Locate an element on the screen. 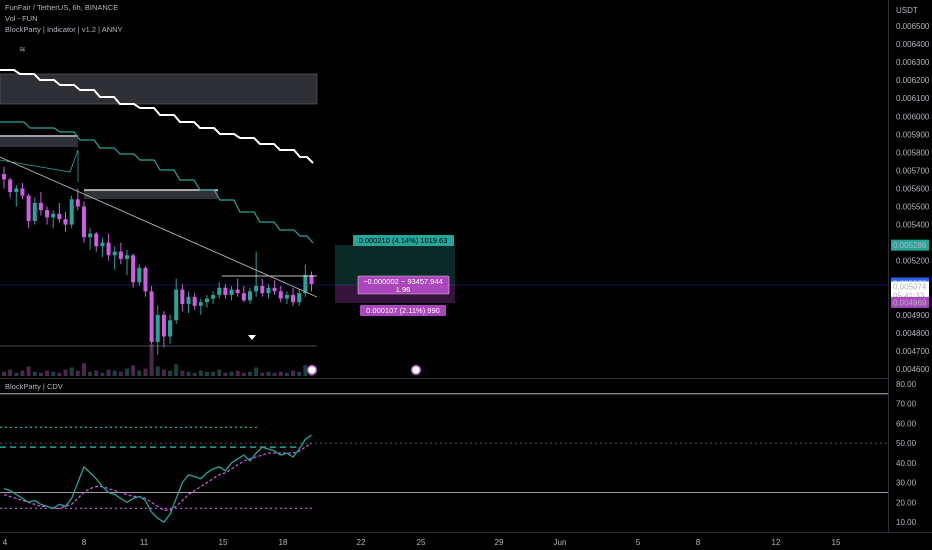 Image resolution: width=932 pixels, height=550 pixels. price-tick-label: 0.005800 is located at coordinates (913, 152).